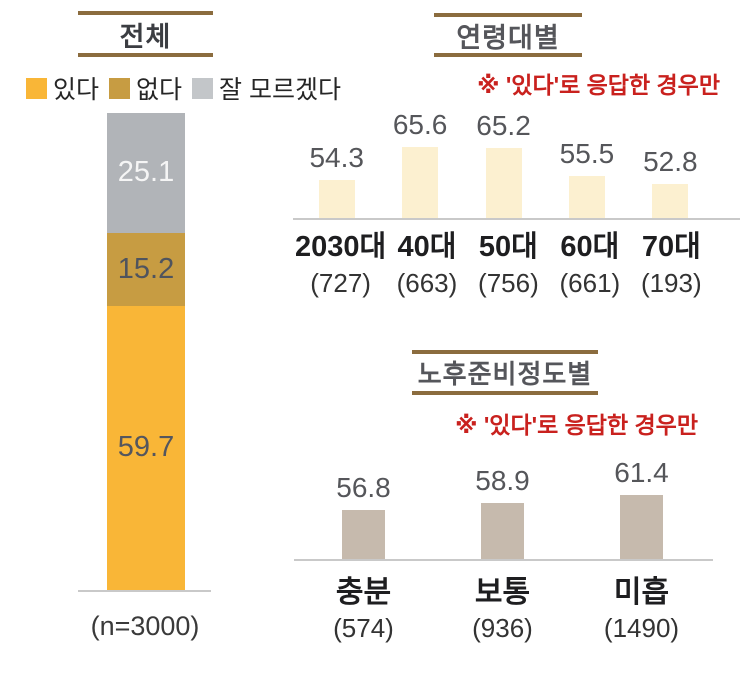 Image resolution: width=744 pixels, height=675 pixels. I want to click on age-category: 2030대 (727), so click(341, 264).